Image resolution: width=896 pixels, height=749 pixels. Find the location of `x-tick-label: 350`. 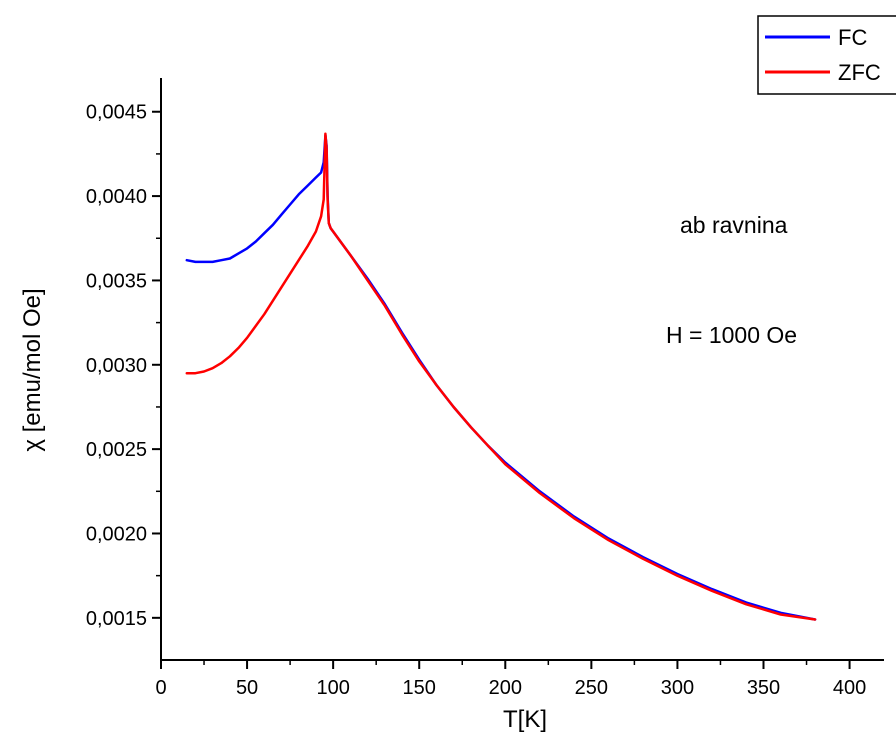

x-tick-label: 350 is located at coordinates (763, 688).